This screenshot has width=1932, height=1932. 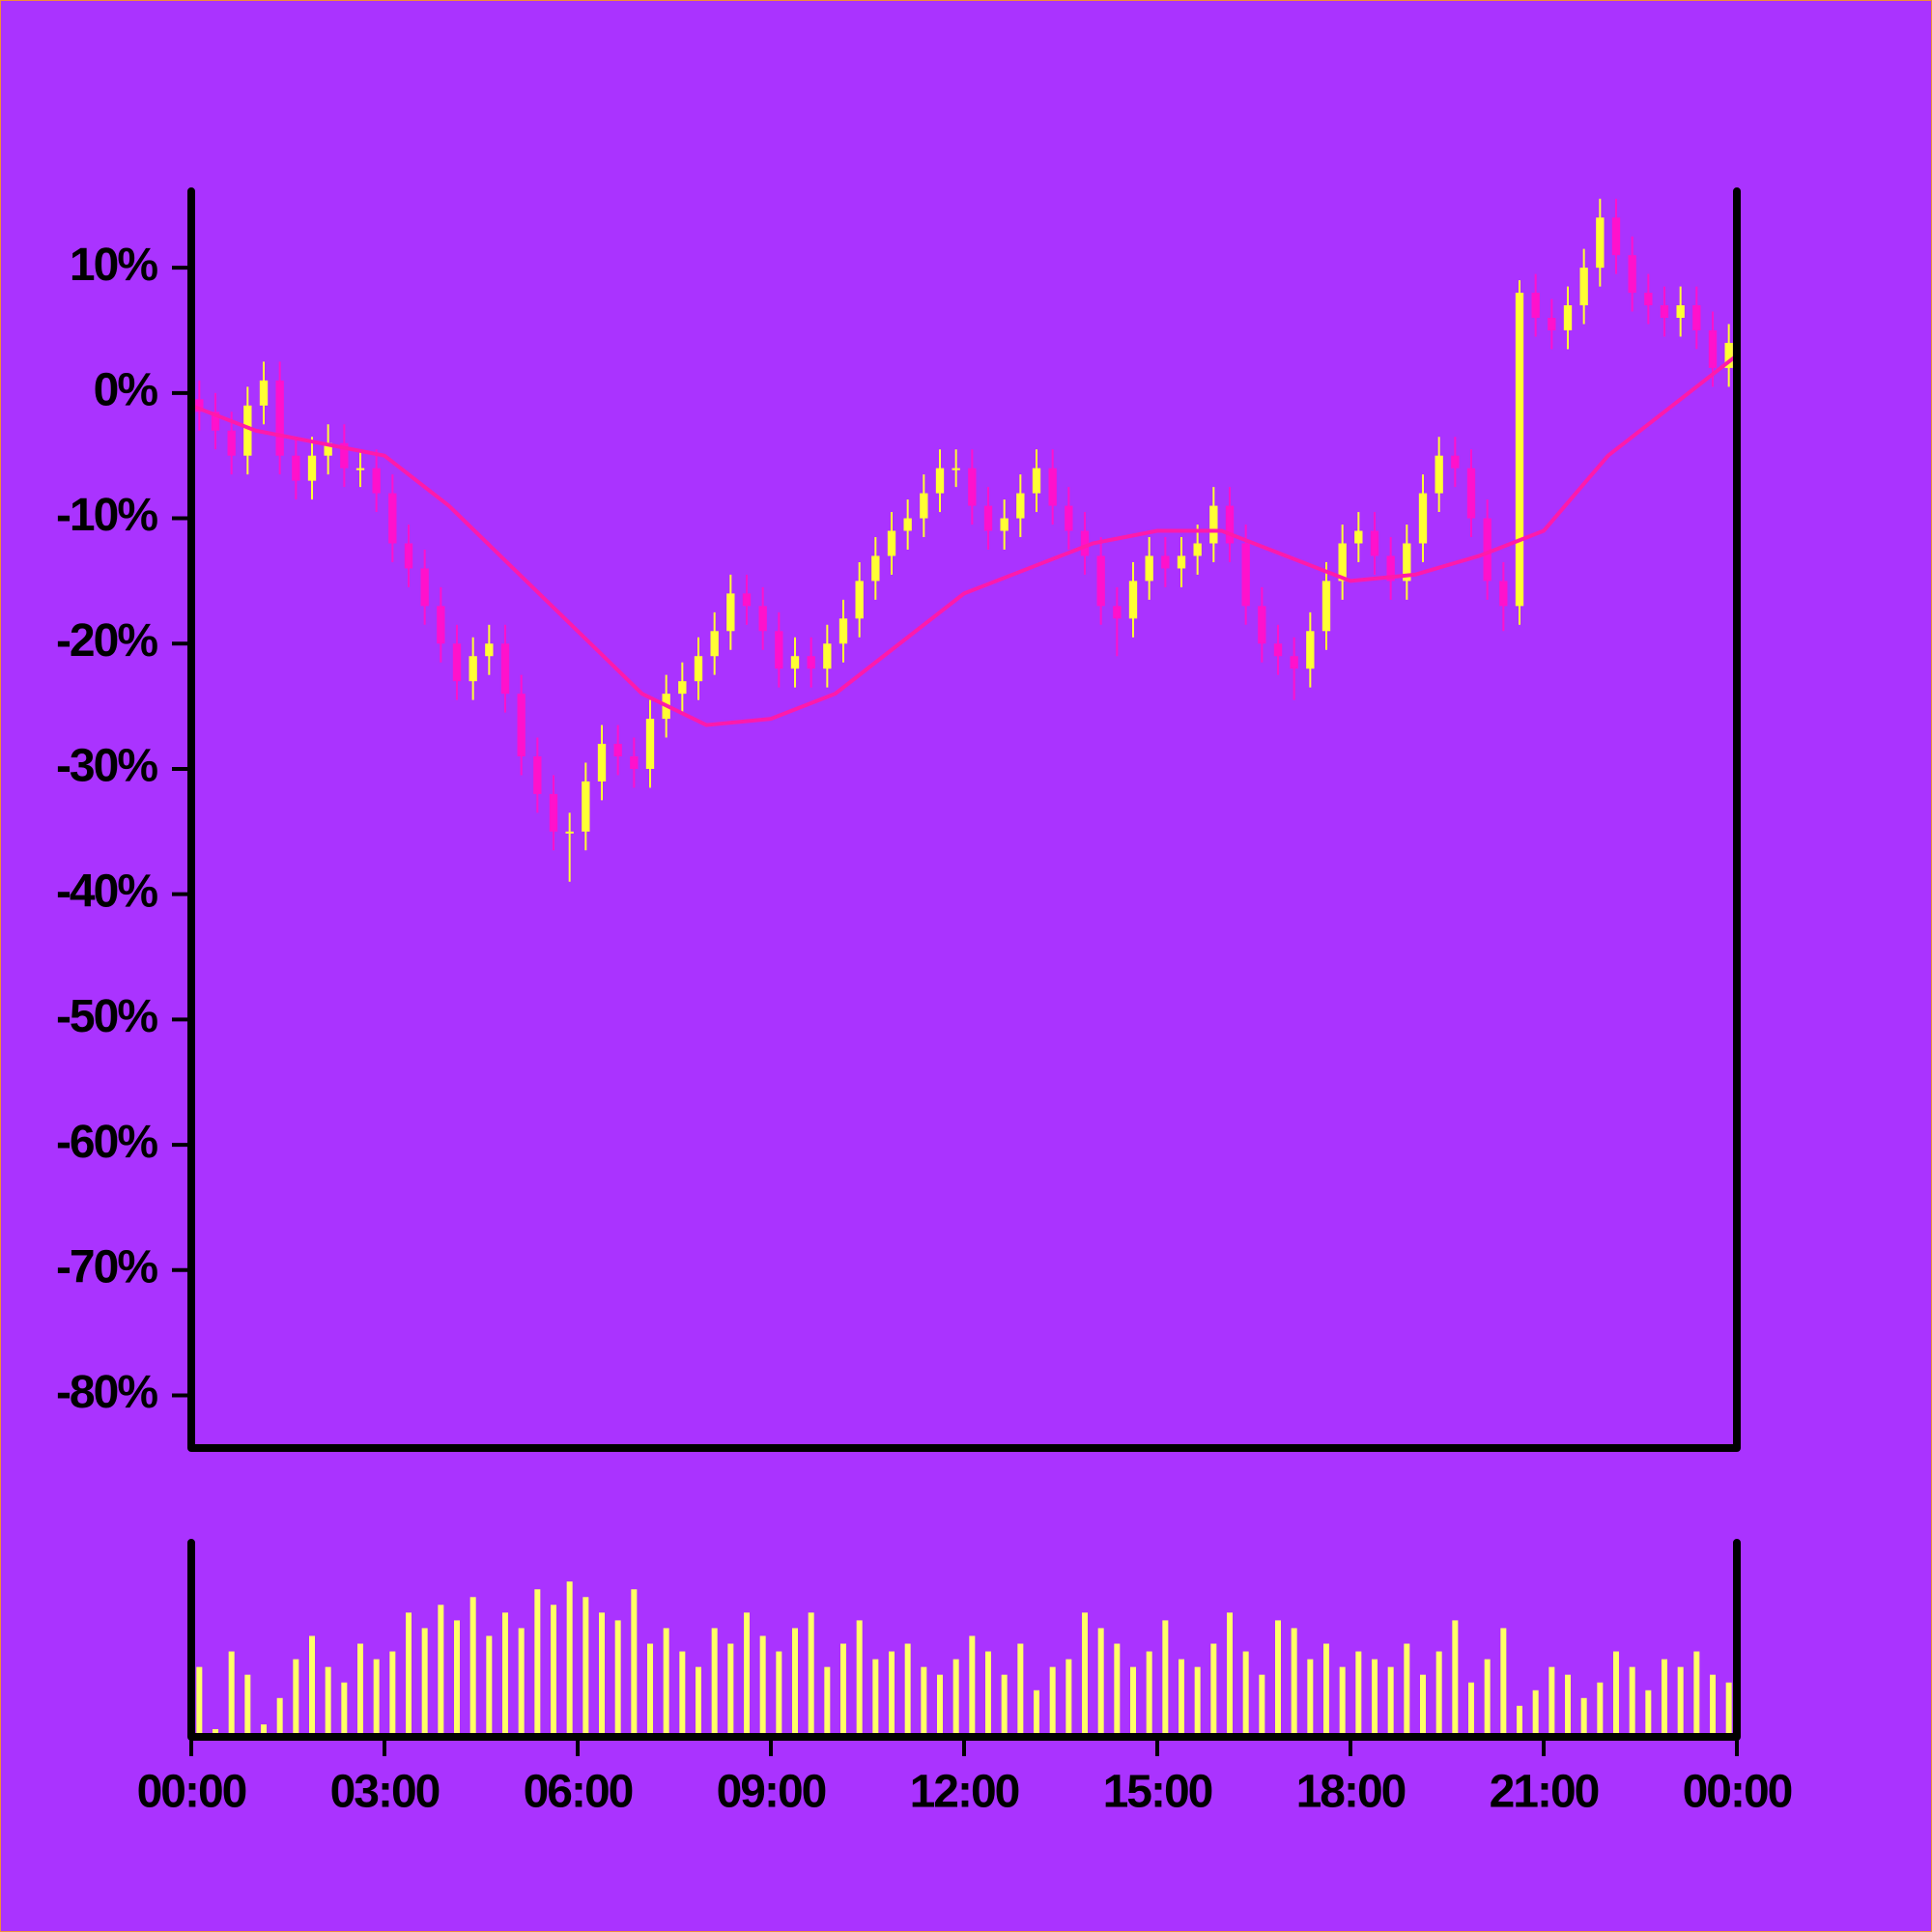 I want to click on y-tick-label: -70%, so click(x=106, y=1267).